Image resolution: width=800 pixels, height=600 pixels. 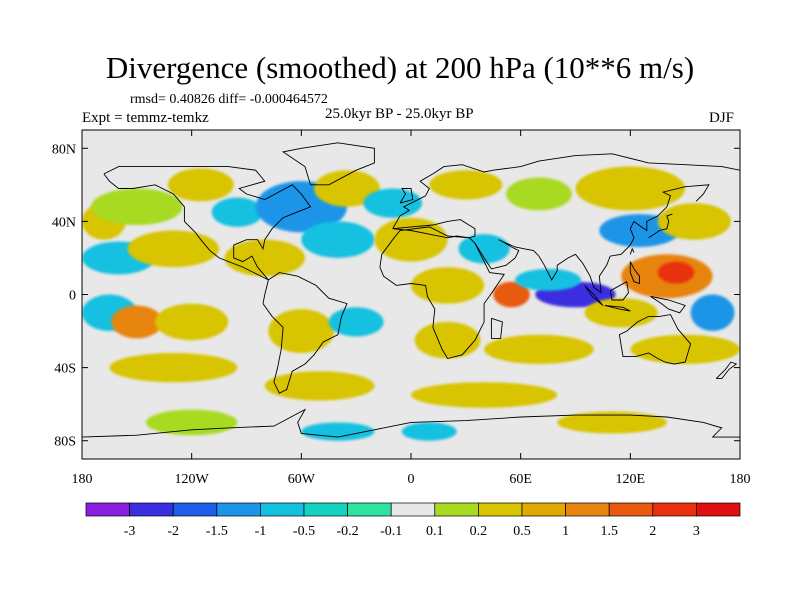 I want to click on colorbar-label: 0.1, so click(x=435, y=531).